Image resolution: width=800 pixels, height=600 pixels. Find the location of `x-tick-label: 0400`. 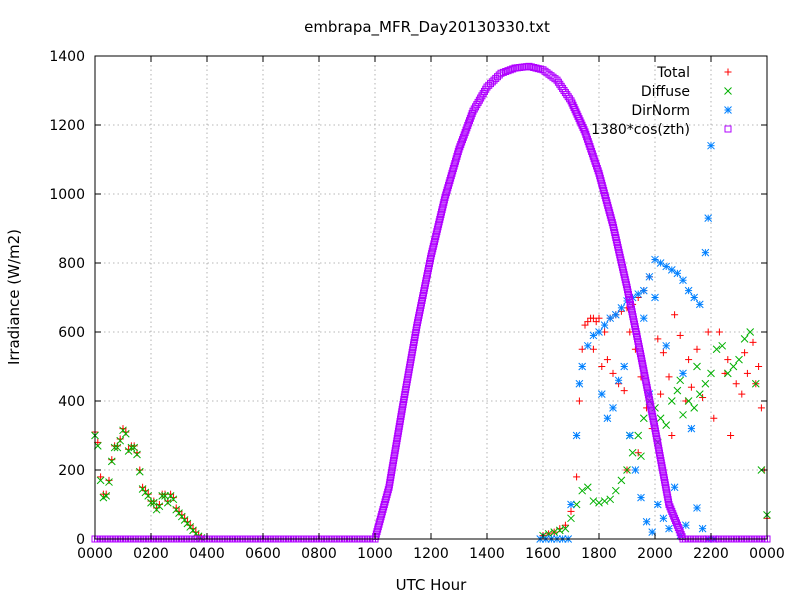

x-tick-label: 0400 is located at coordinates (207, 554).